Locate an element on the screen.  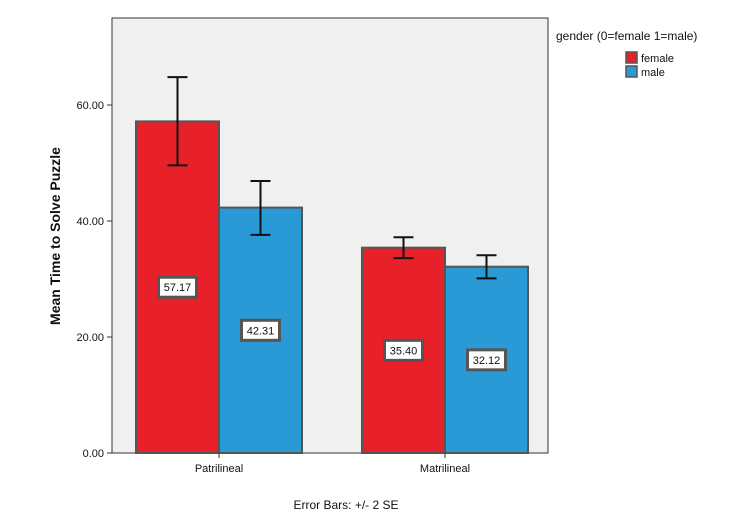
data-label-male-matrilineal: 32.12 is located at coordinates (487, 361).